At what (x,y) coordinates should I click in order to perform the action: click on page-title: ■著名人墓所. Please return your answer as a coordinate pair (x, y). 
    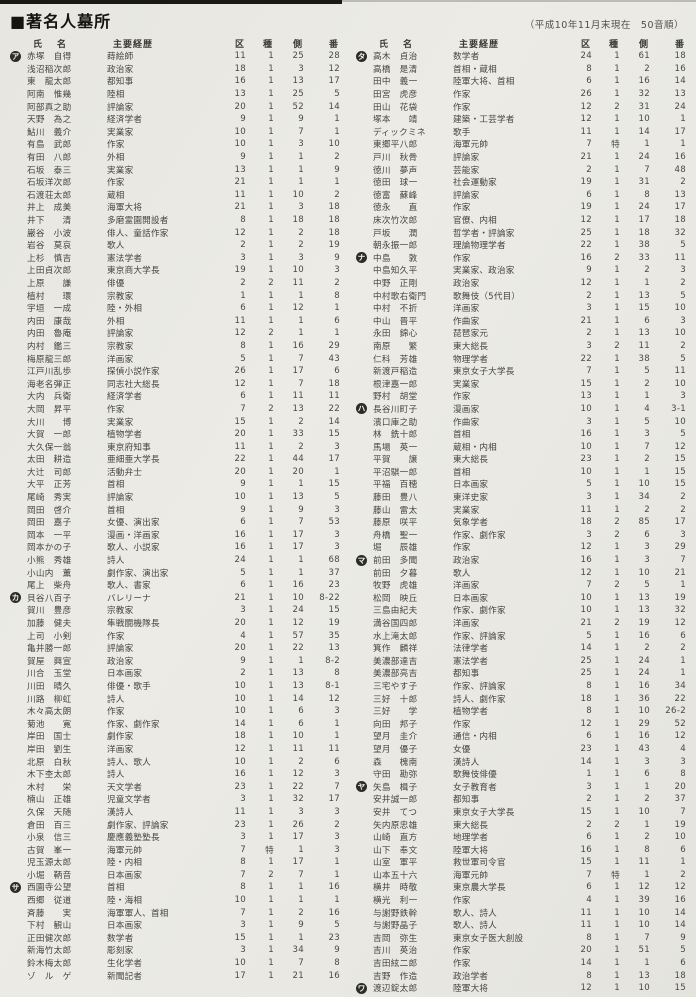
    Looking at the image, I should click on (61, 21).